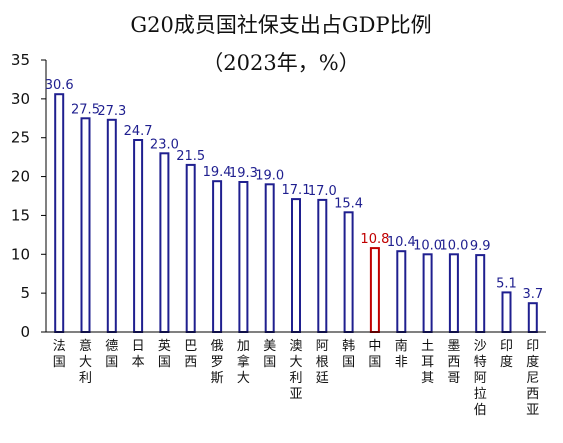 The image size is (563, 443). I want to click on x-tick-label: 南非, so click(401, 354).